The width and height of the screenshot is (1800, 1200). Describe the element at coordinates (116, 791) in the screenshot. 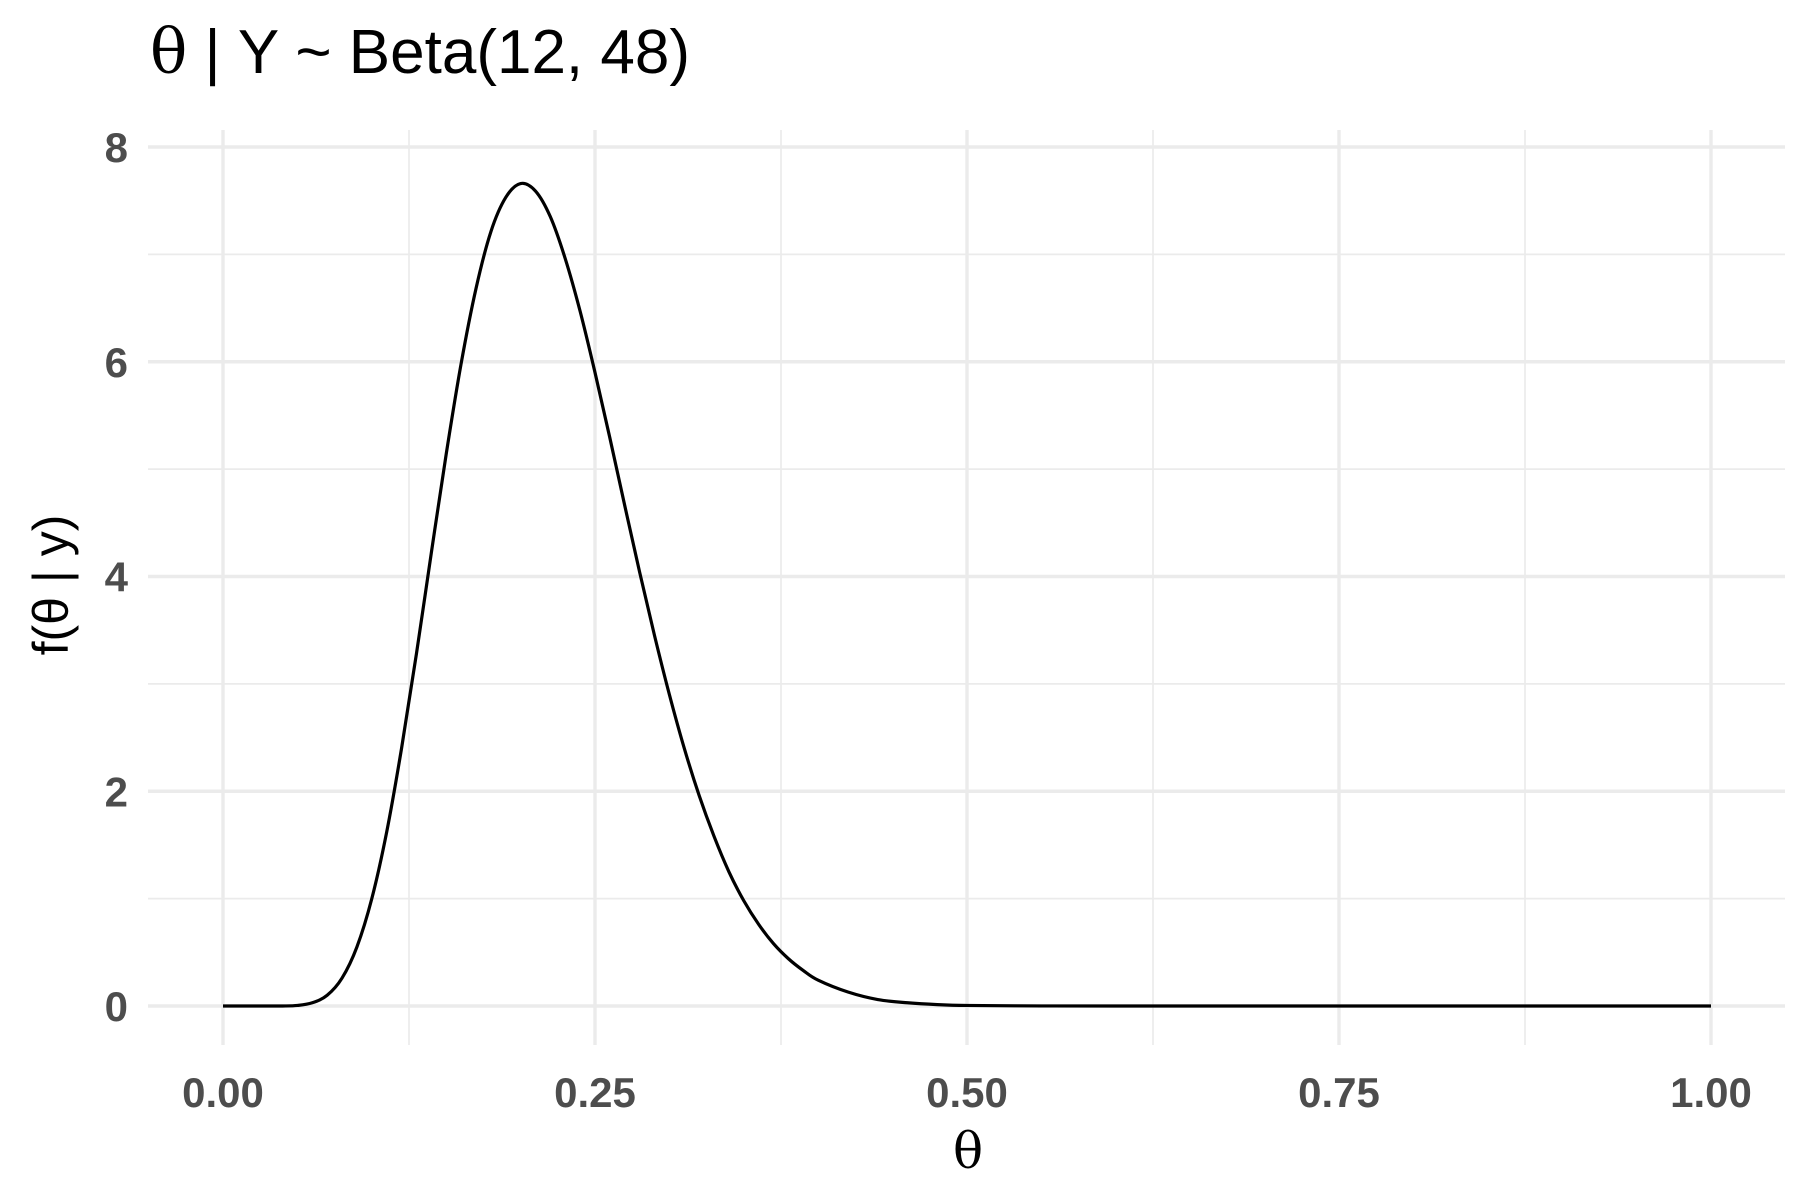

I see `y-tick-label: 2` at that location.